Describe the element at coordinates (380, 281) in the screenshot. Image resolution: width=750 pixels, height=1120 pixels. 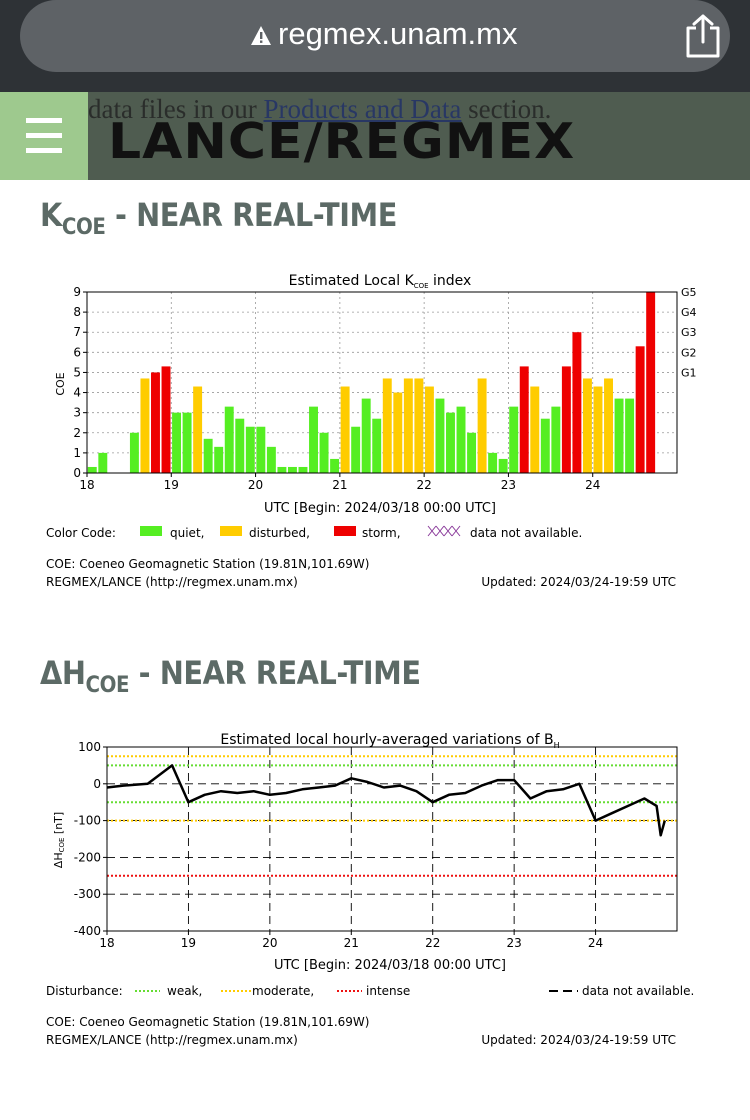
I see `chart-title: Estimated Local KCOE index` at that location.